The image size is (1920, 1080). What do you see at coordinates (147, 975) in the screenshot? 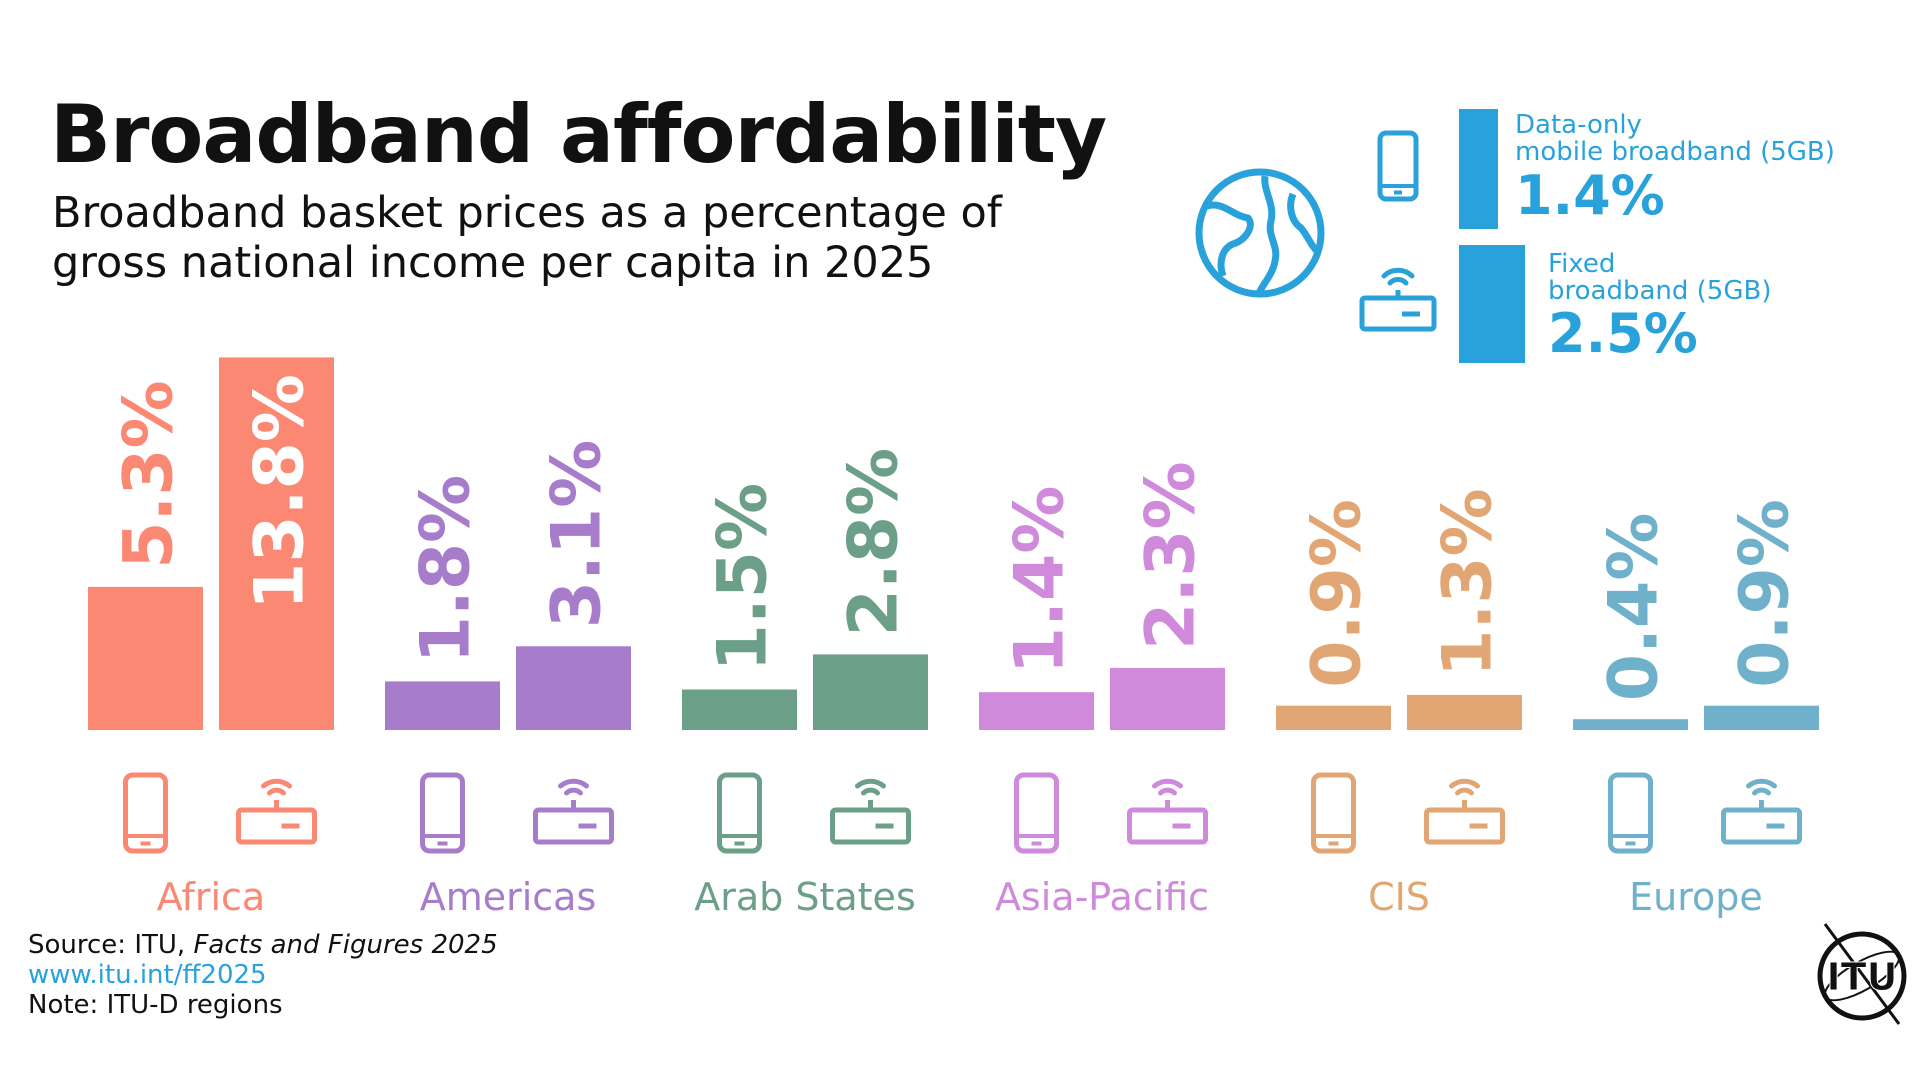
I see `source-link: www.itu.int/ff2025` at bounding box center [147, 975].